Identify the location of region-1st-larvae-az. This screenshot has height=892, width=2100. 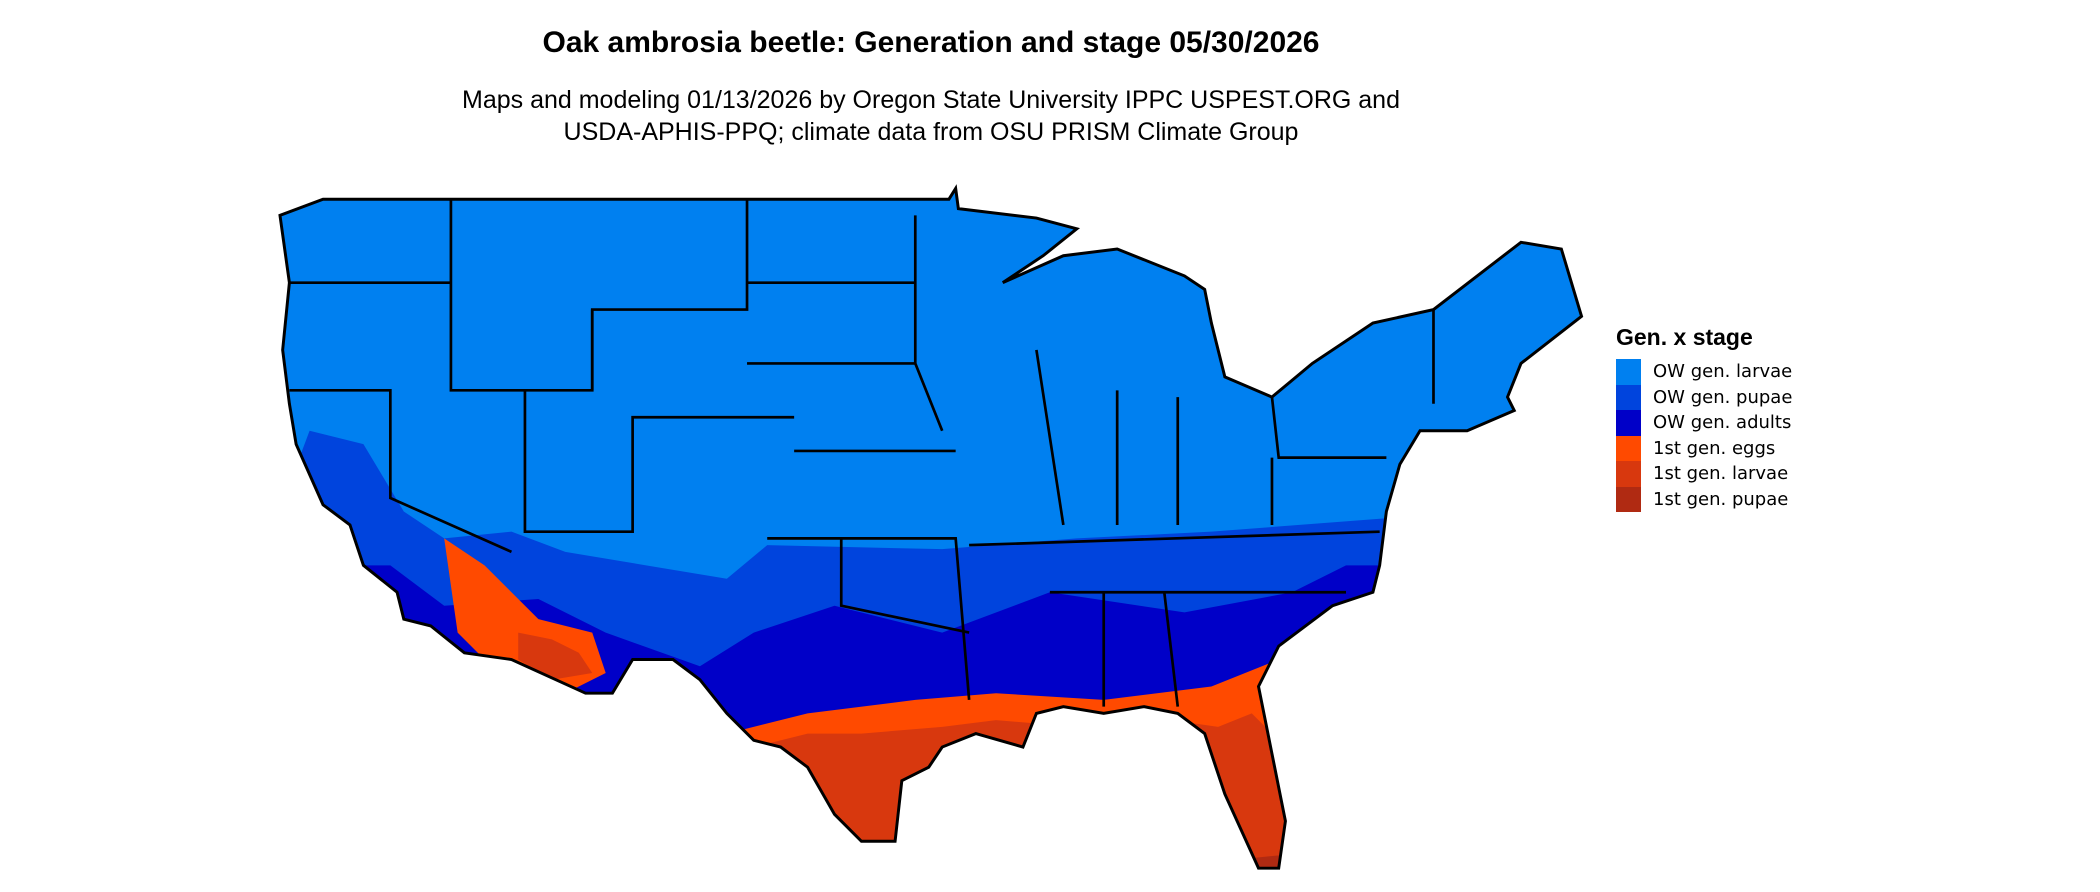
(555, 656).